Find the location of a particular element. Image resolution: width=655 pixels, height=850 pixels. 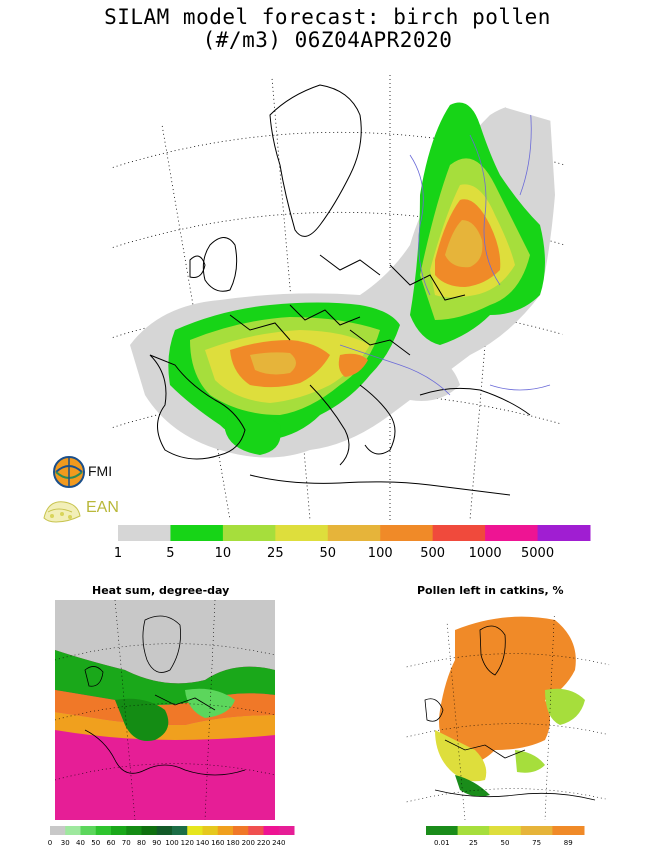

catkins-colorbar: 0.01 25 50 75 89 is located at coordinates (505, 836).